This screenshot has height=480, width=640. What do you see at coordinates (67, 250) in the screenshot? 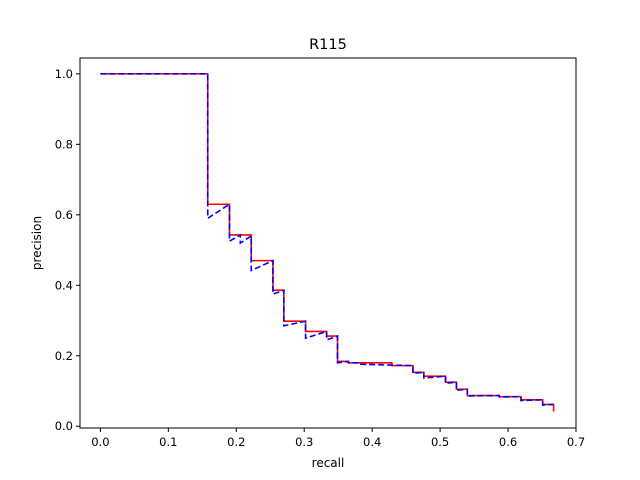
I see `y-axis: 0.0 0.2 0.4 0.6 0.8 1.0` at bounding box center [67, 250].